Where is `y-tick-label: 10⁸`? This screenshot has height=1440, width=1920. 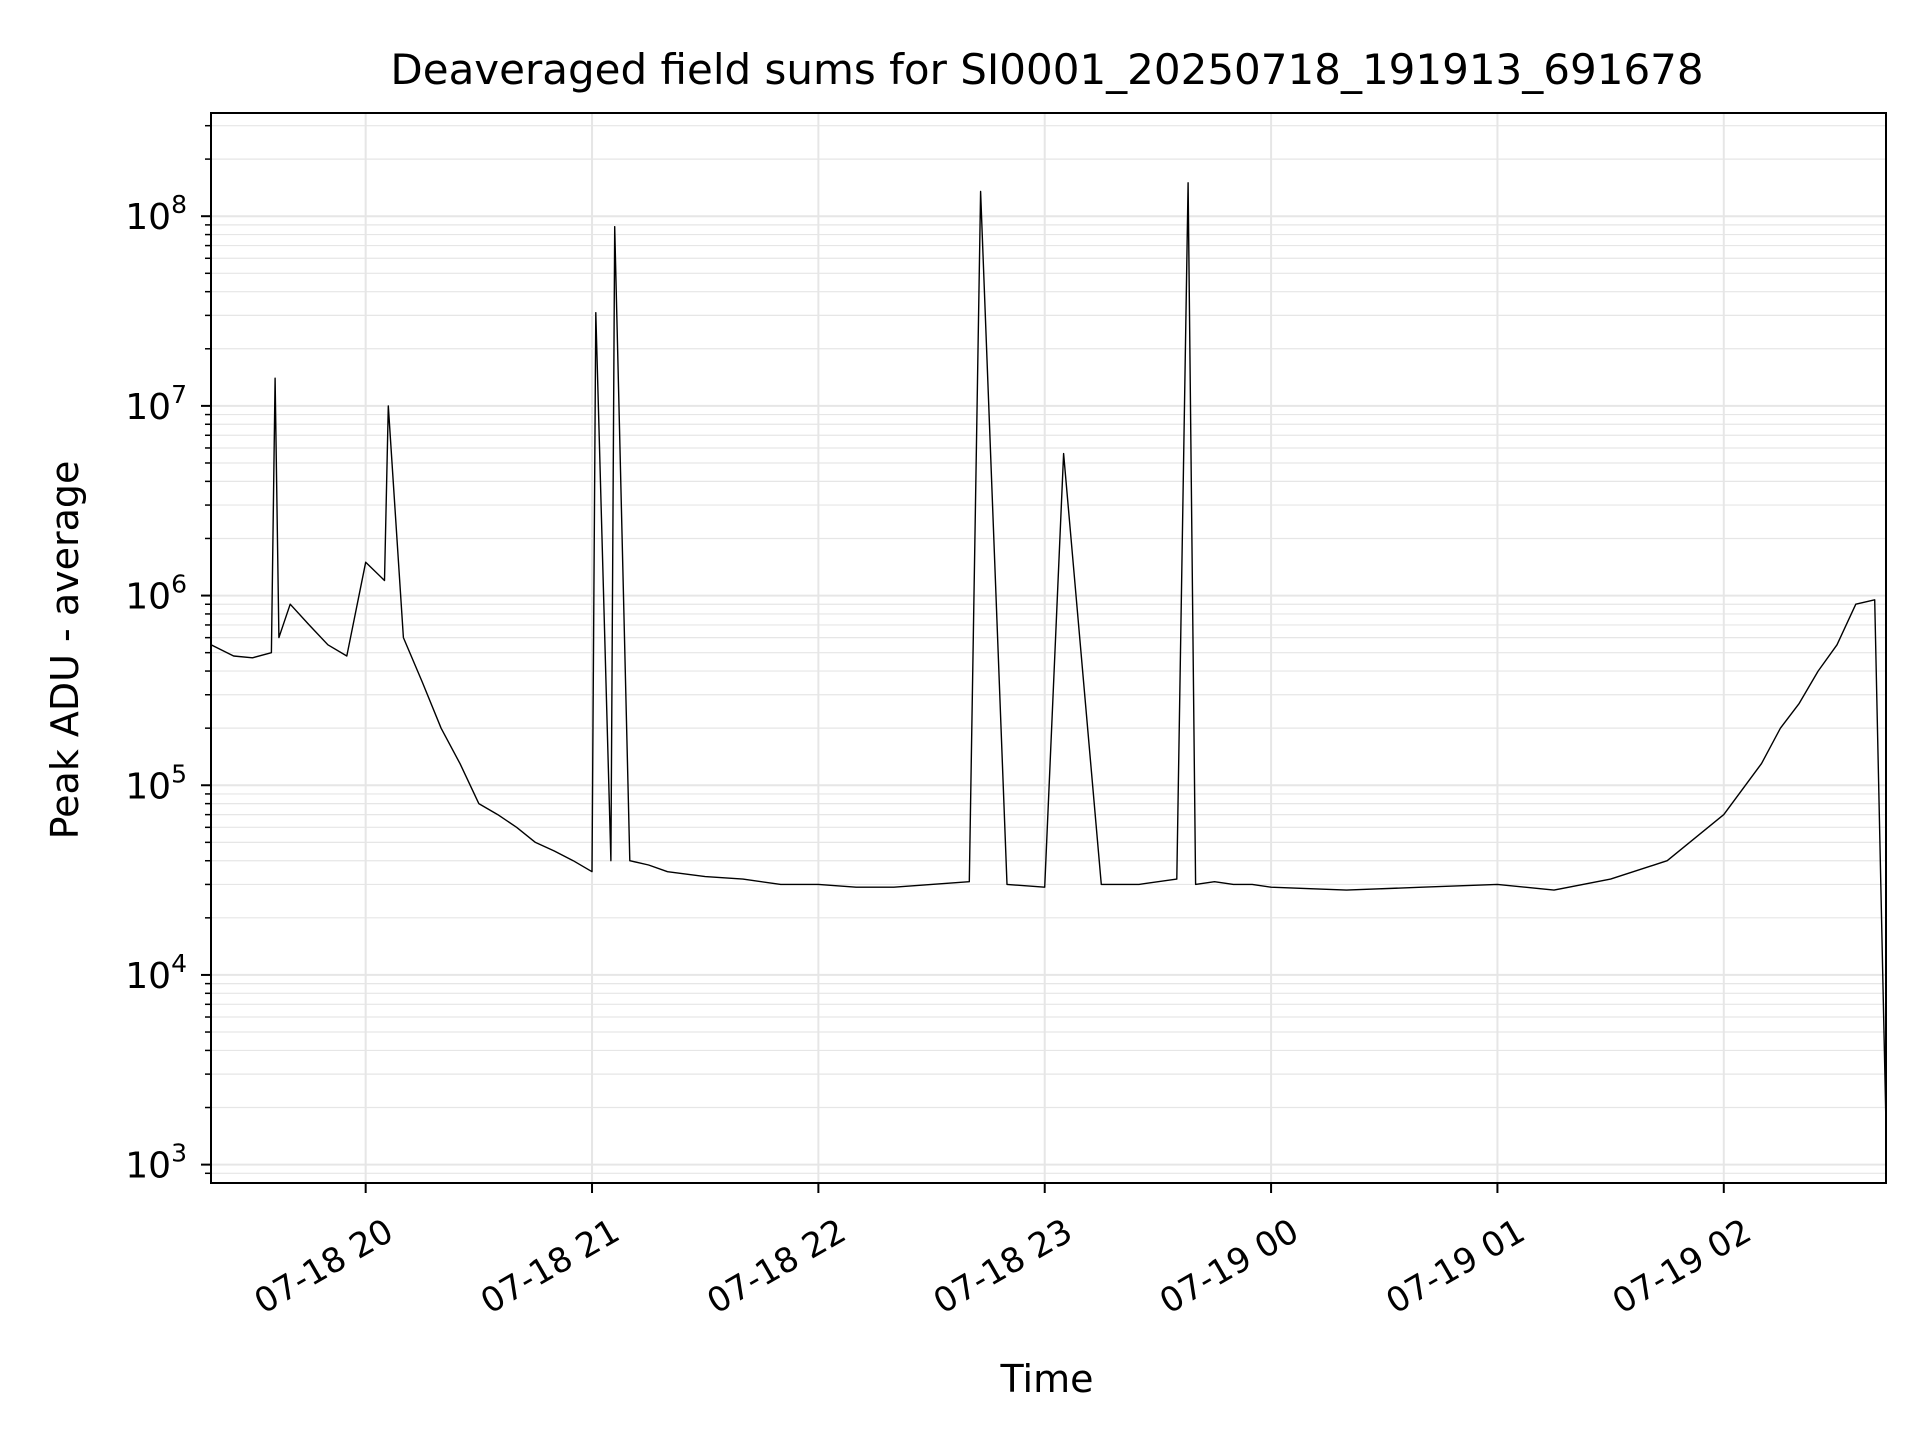
y-tick-label: 10⁸ is located at coordinates (156, 214).